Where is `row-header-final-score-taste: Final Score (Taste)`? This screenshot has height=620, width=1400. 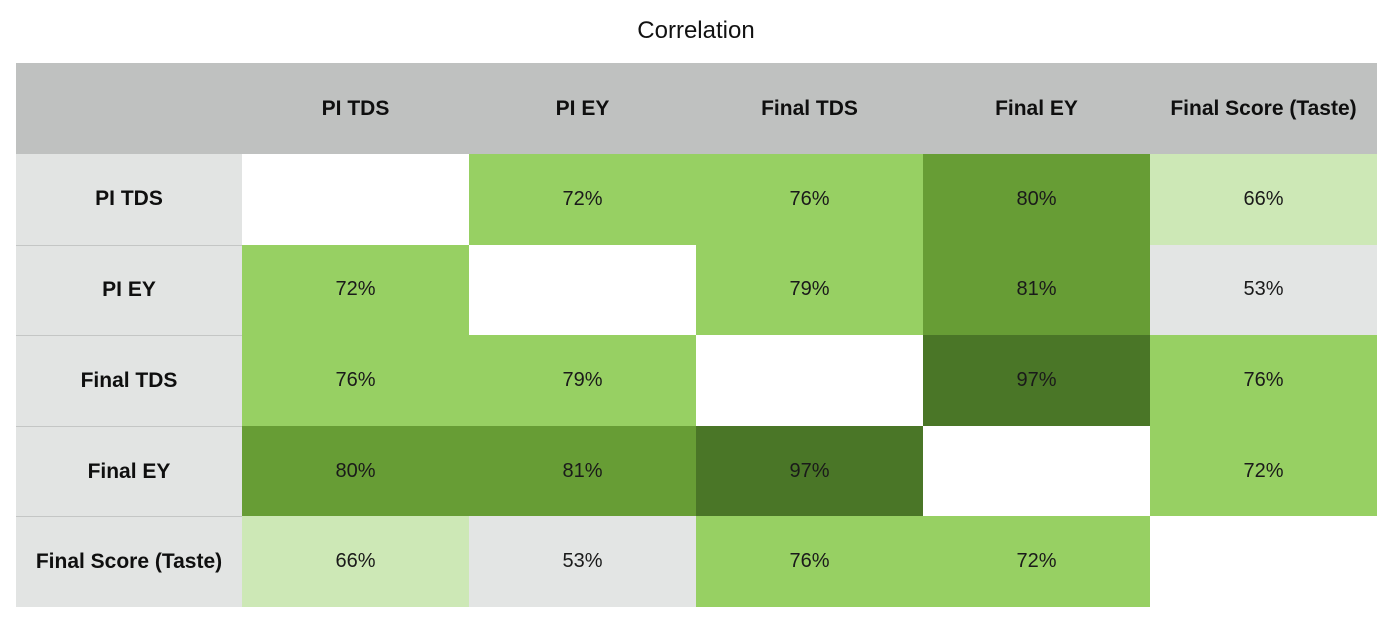
row-header-final-score-taste: Final Score (Taste) is located at coordinates (129, 561).